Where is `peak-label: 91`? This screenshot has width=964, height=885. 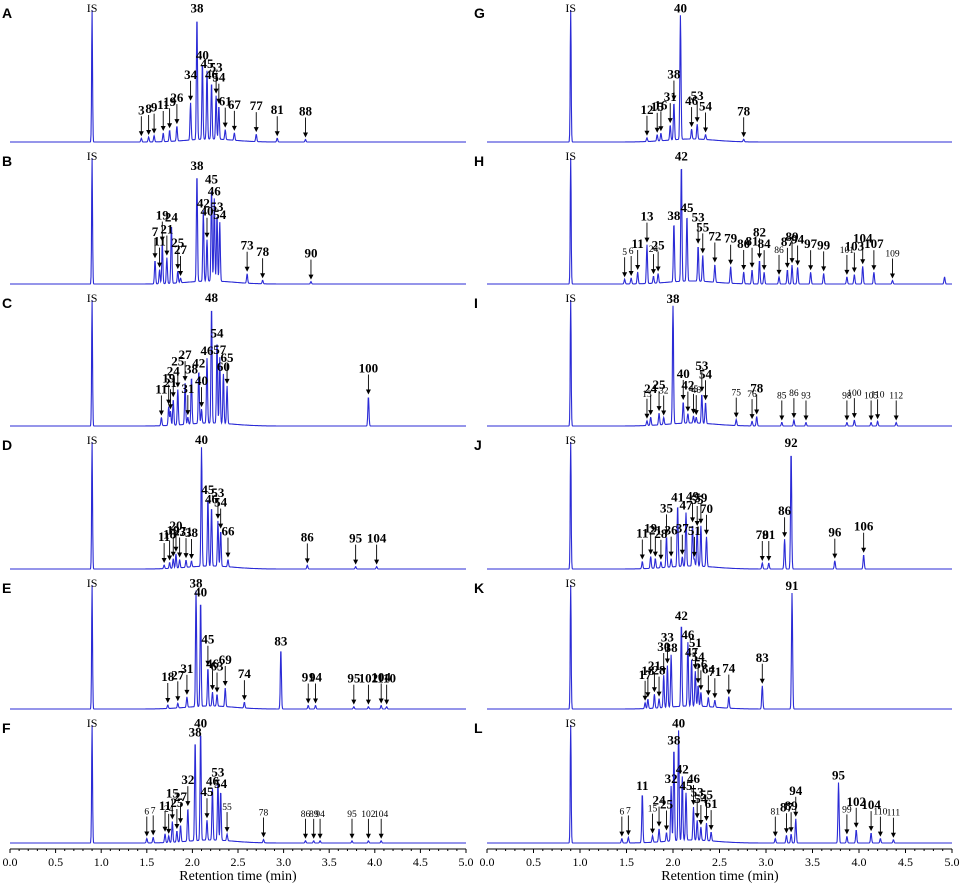 peak-label: 91 is located at coordinates (308, 677).